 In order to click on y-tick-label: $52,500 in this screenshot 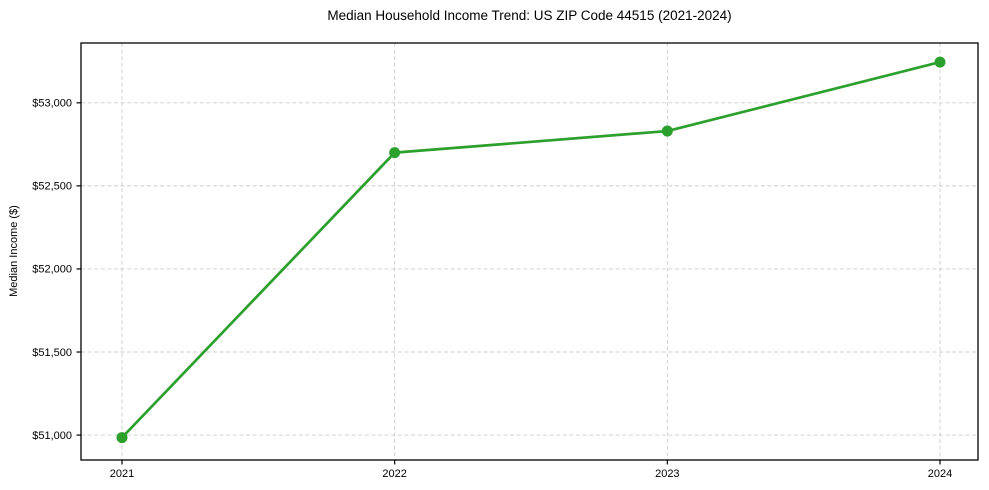, I will do `click(52, 187)`.